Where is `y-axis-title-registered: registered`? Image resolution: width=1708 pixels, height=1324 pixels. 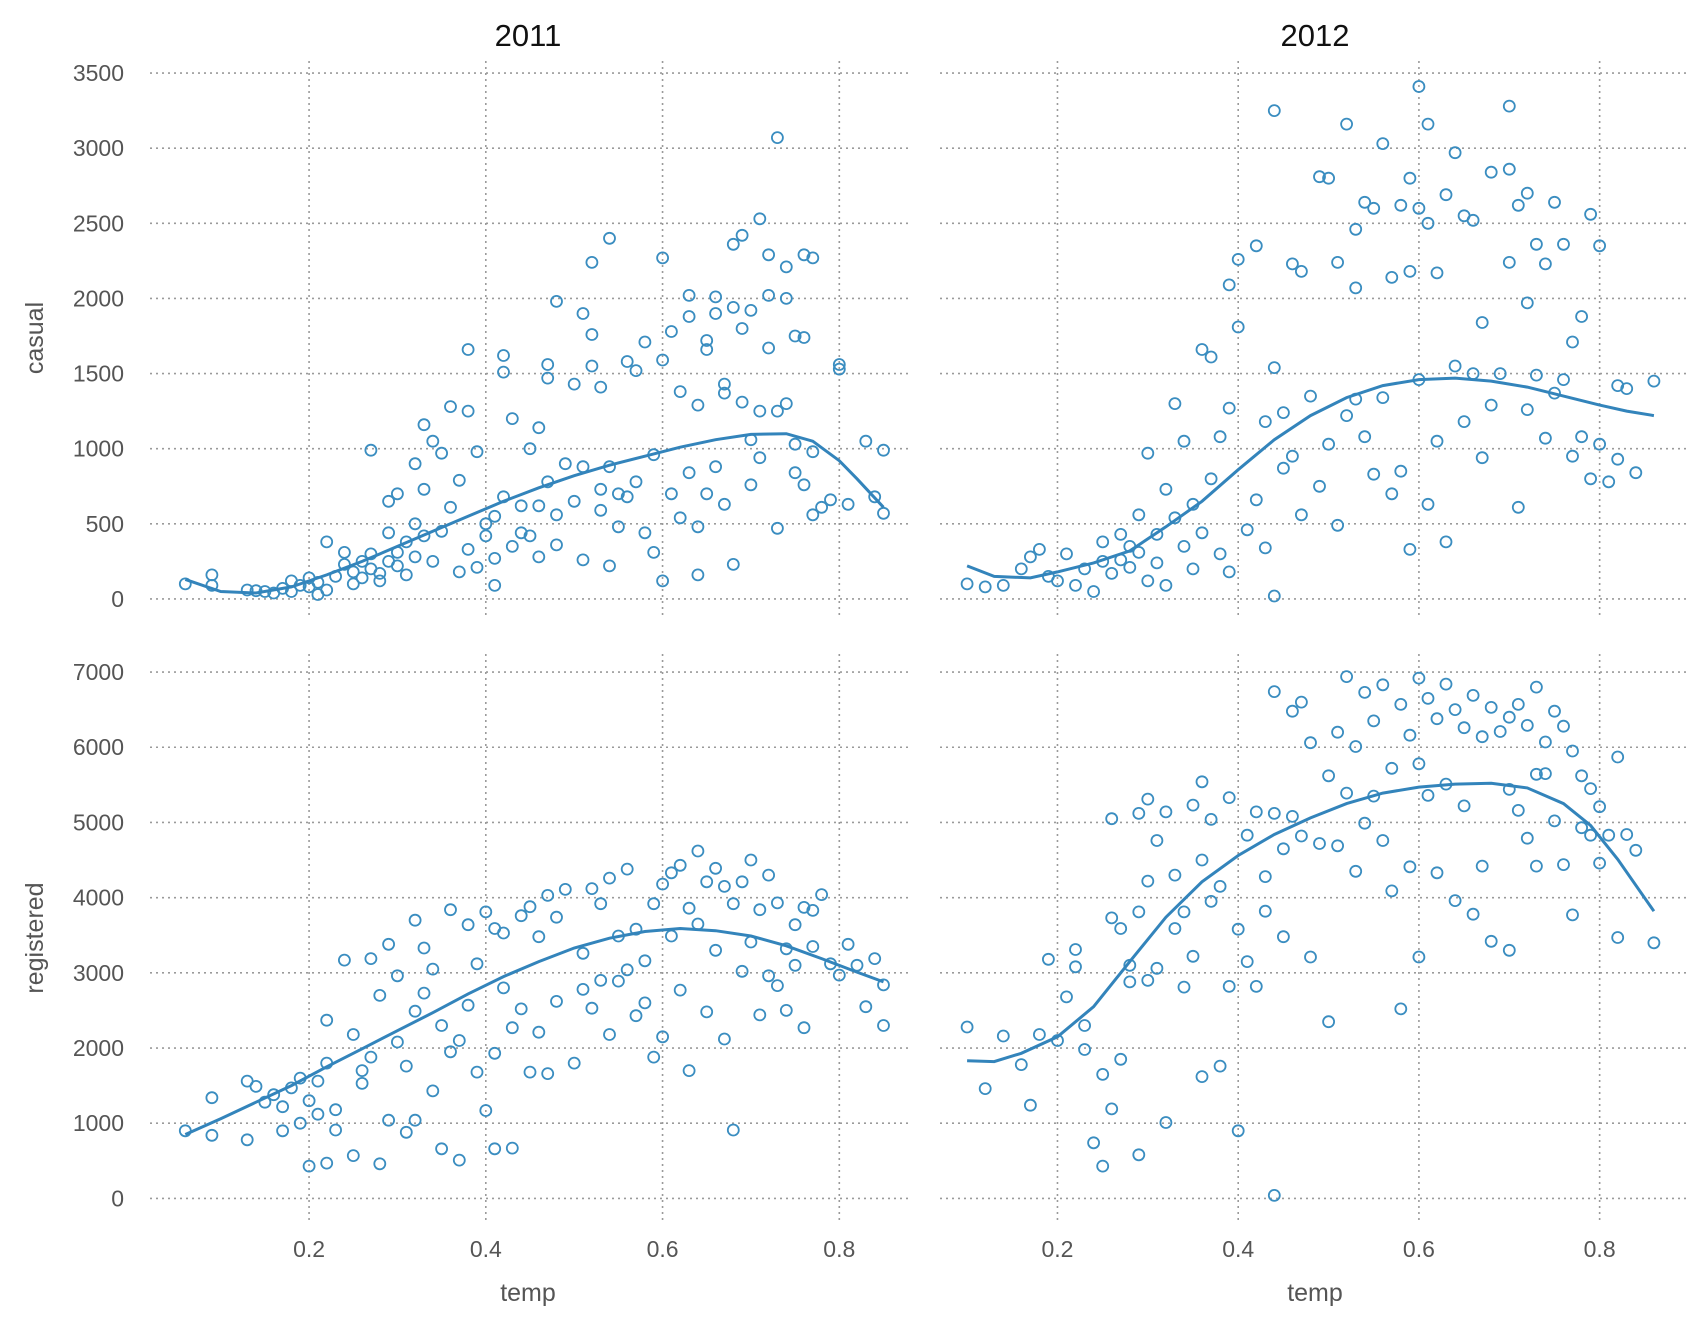
y-axis-title-registered: registered is located at coordinates (35, 937).